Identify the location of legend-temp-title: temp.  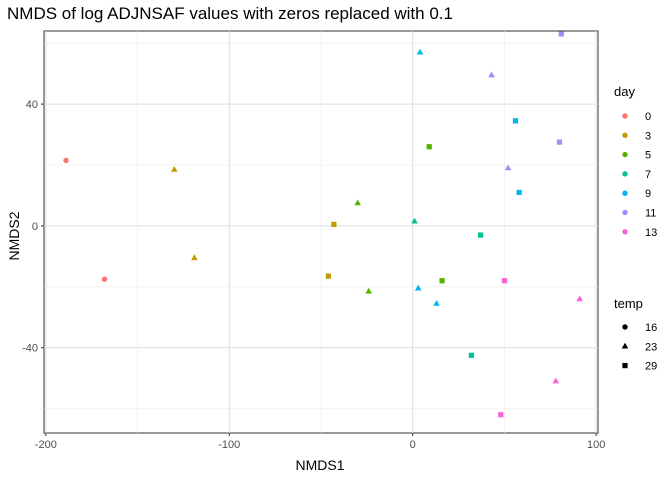
(628, 303).